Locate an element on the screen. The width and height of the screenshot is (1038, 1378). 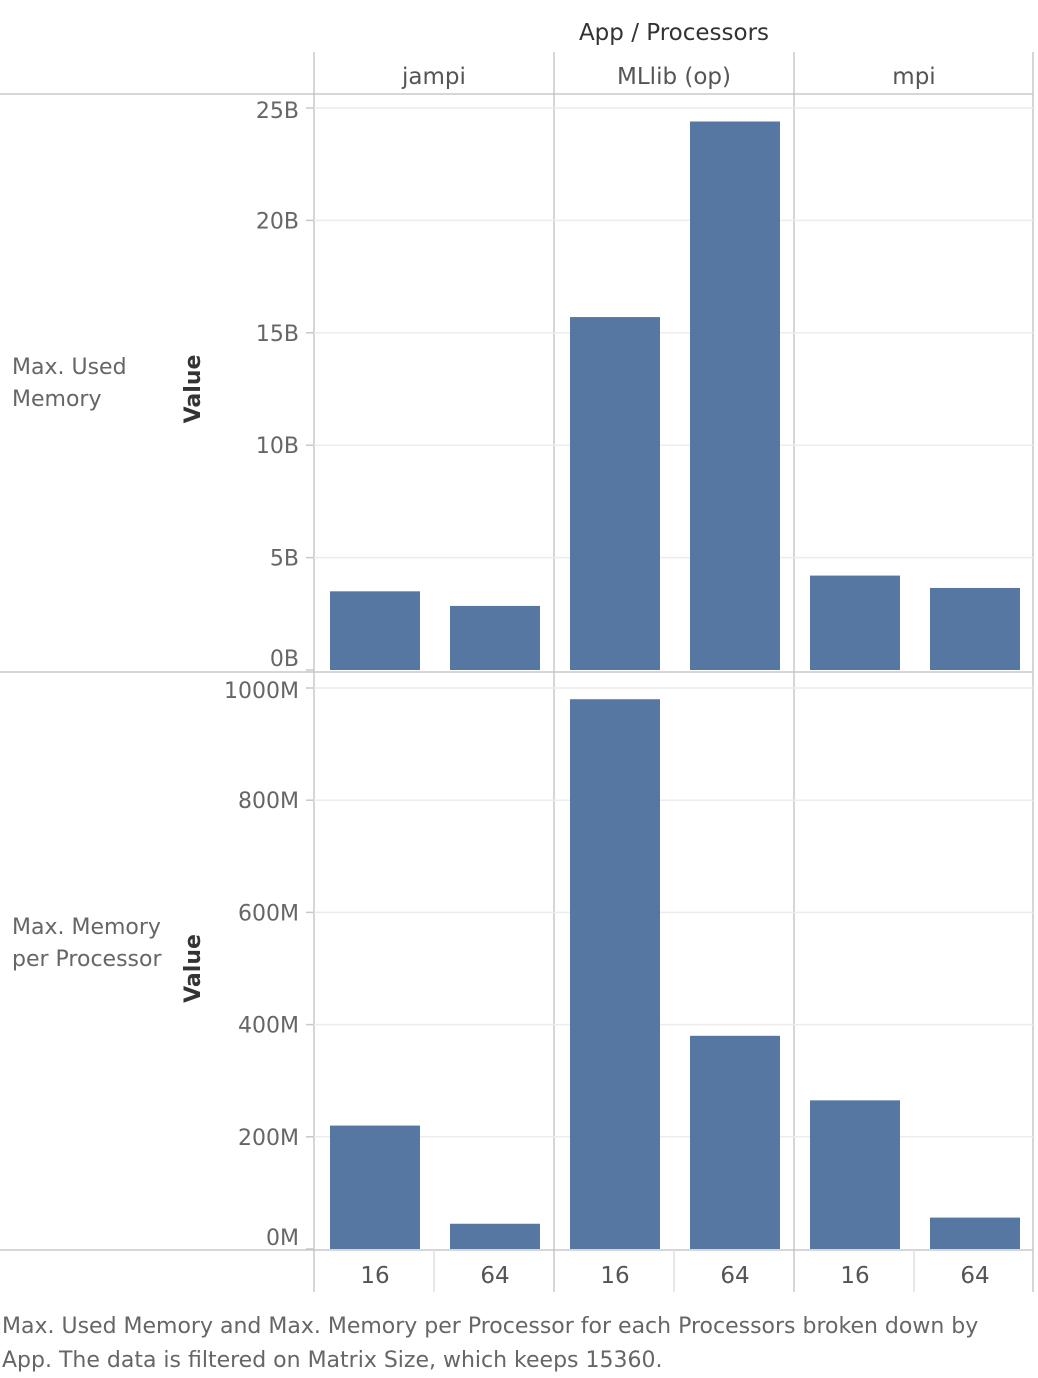
y-tick-label-panel1-2: 10B is located at coordinates (277, 446).